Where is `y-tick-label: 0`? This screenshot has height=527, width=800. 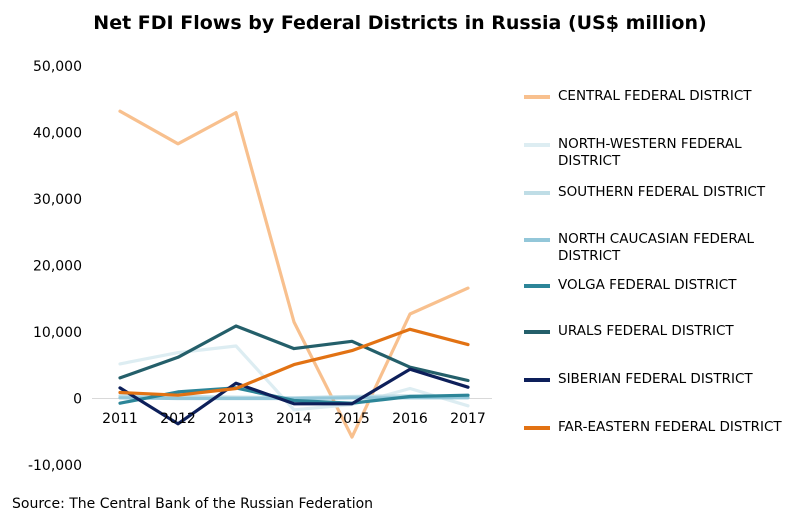 y-tick-label: 0 is located at coordinates (77, 400).